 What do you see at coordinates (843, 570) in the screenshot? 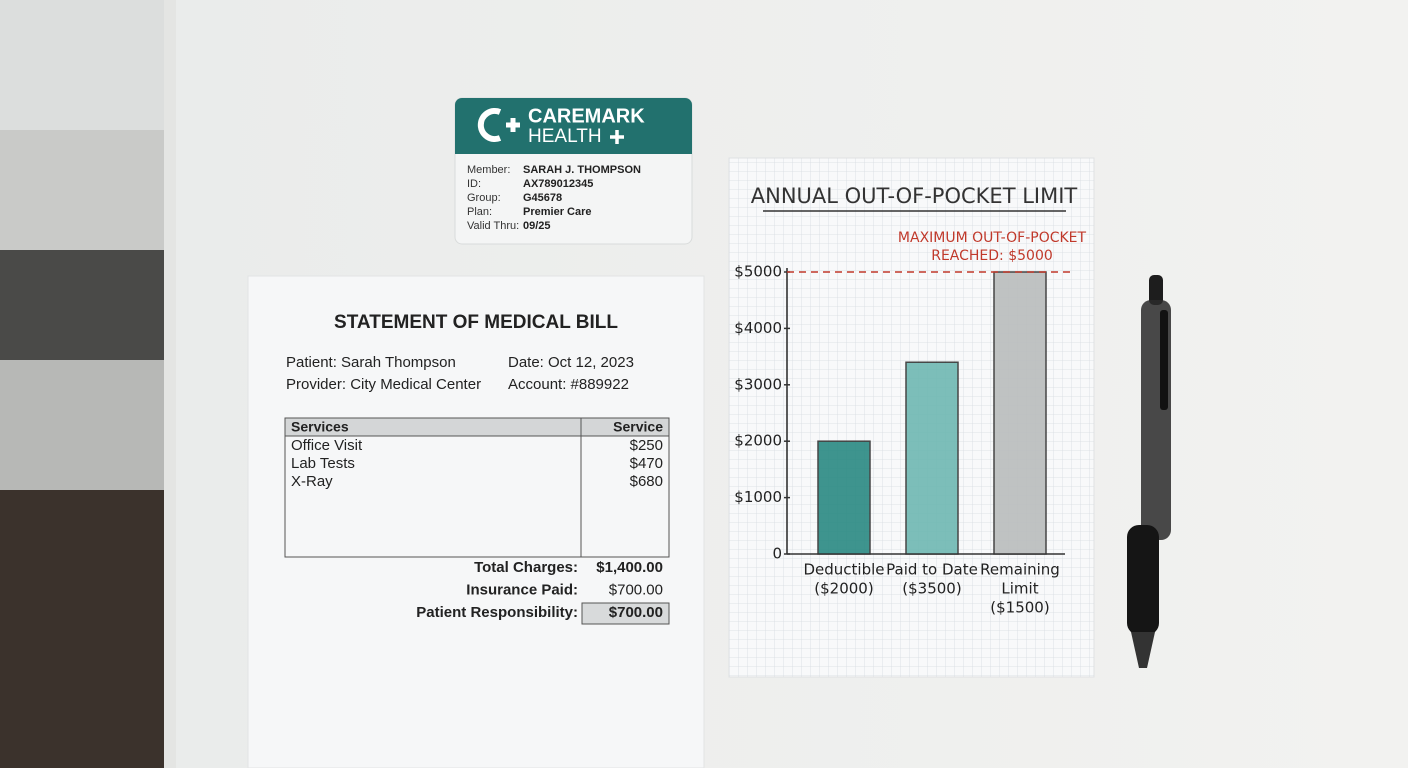
I see `x-tick-label: Deductible` at bounding box center [843, 570].